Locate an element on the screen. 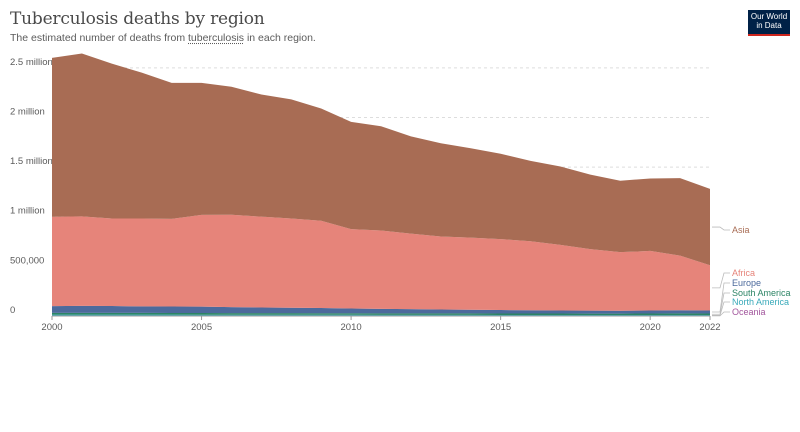  x-tick-label: 2015 is located at coordinates (500, 327).